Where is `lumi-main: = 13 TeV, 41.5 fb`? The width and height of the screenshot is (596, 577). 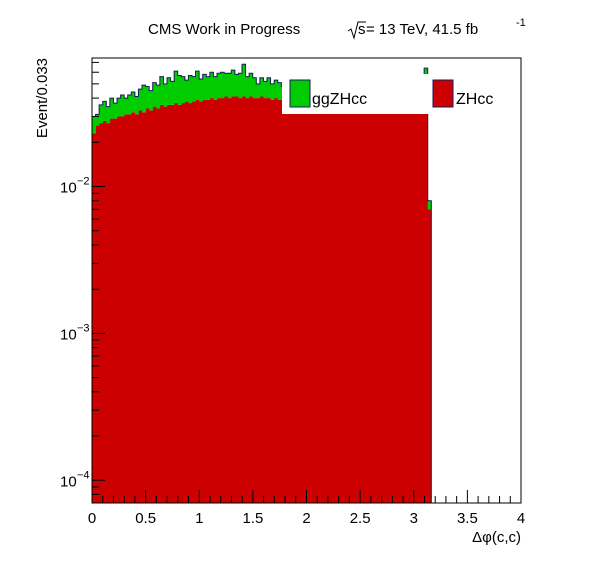
lumi-main: = 13 TeV, 41.5 fb is located at coordinates (422, 29).